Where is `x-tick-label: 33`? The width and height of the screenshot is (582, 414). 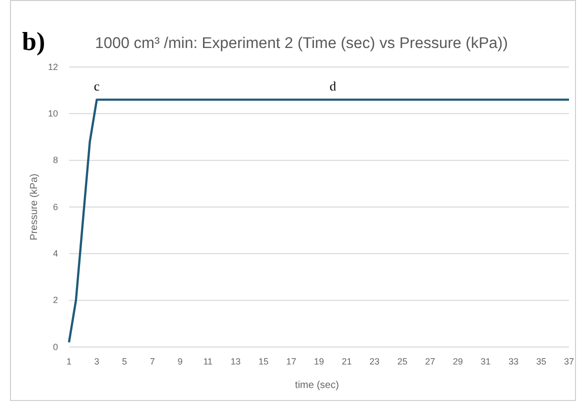
x-tick-label: 33 is located at coordinates (513, 361).